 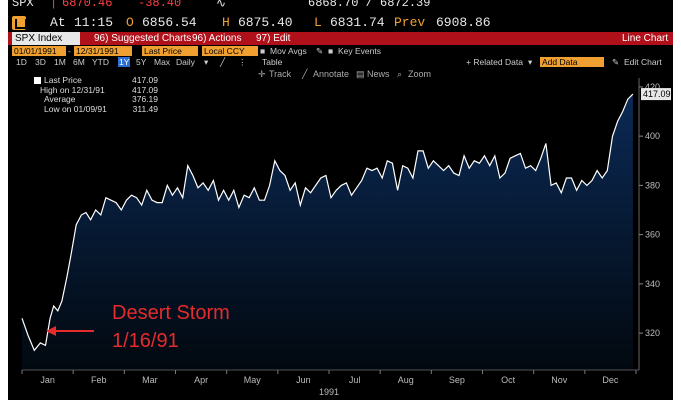 I want to click on chart-type-icon: ╱, so click(x=223, y=62).